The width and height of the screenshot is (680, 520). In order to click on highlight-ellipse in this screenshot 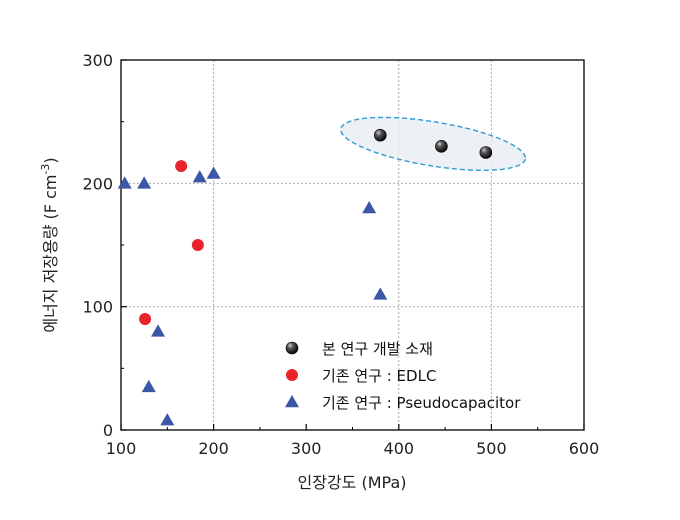, I will do `click(433, 144)`.